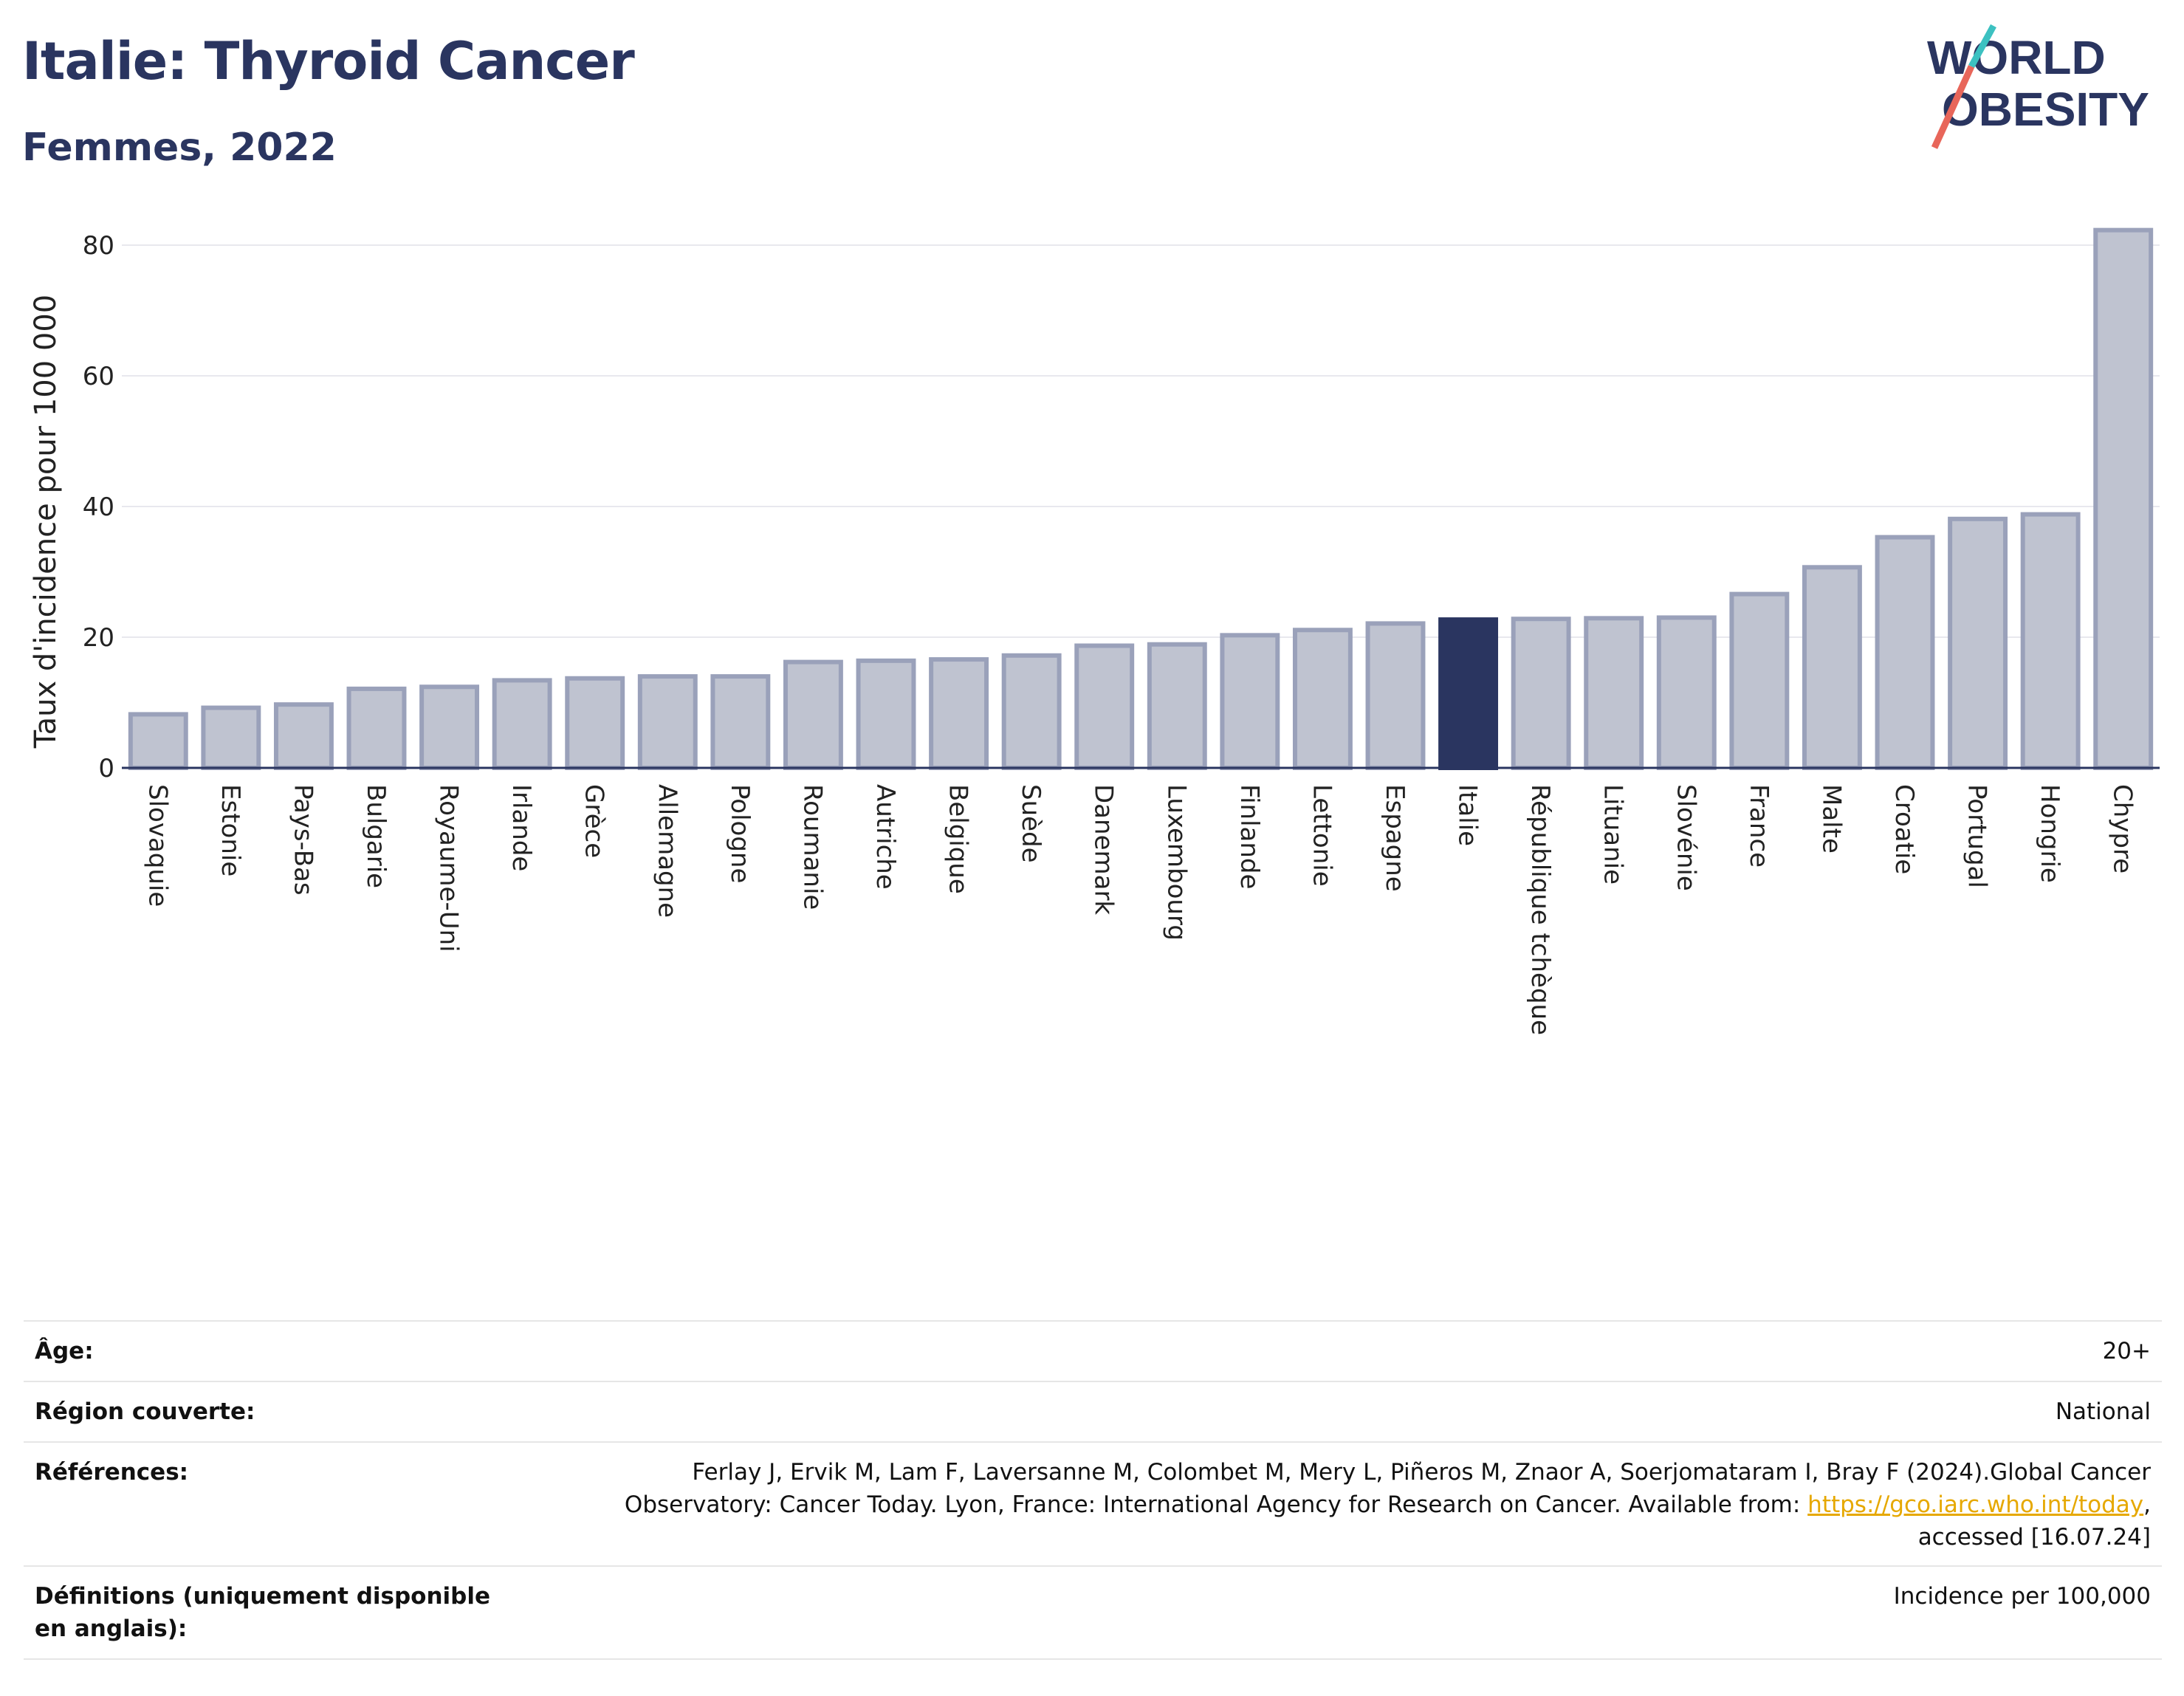 The width and height of the screenshot is (2184, 1696). Describe the element at coordinates (1978, 643) in the screenshot. I see `bar-portugal` at that location.